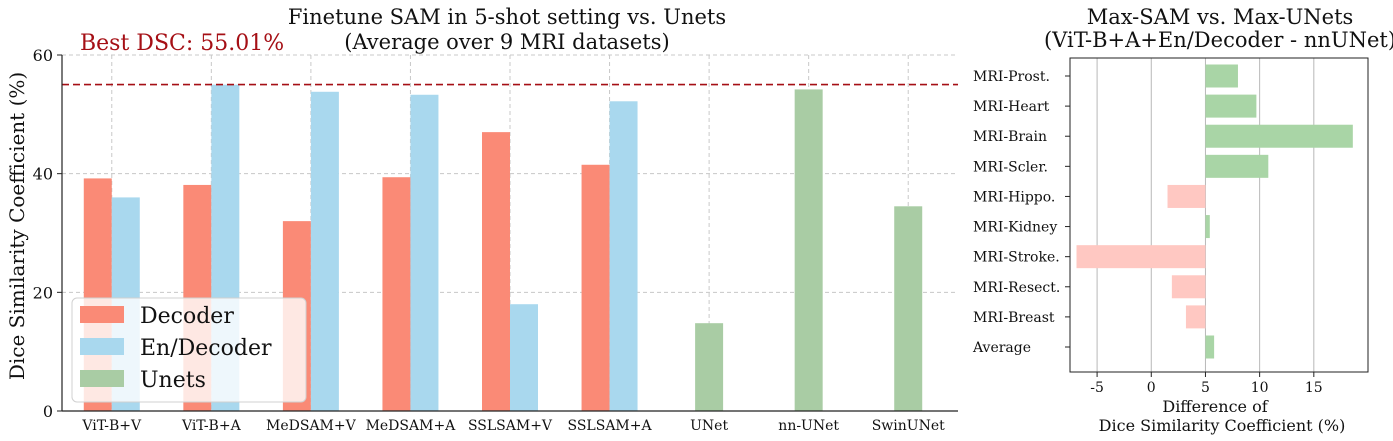  What do you see at coordinates (595, 287) in the screenshot?
I see `bar-decoder-sslsama` at bounding box center [595, 287].